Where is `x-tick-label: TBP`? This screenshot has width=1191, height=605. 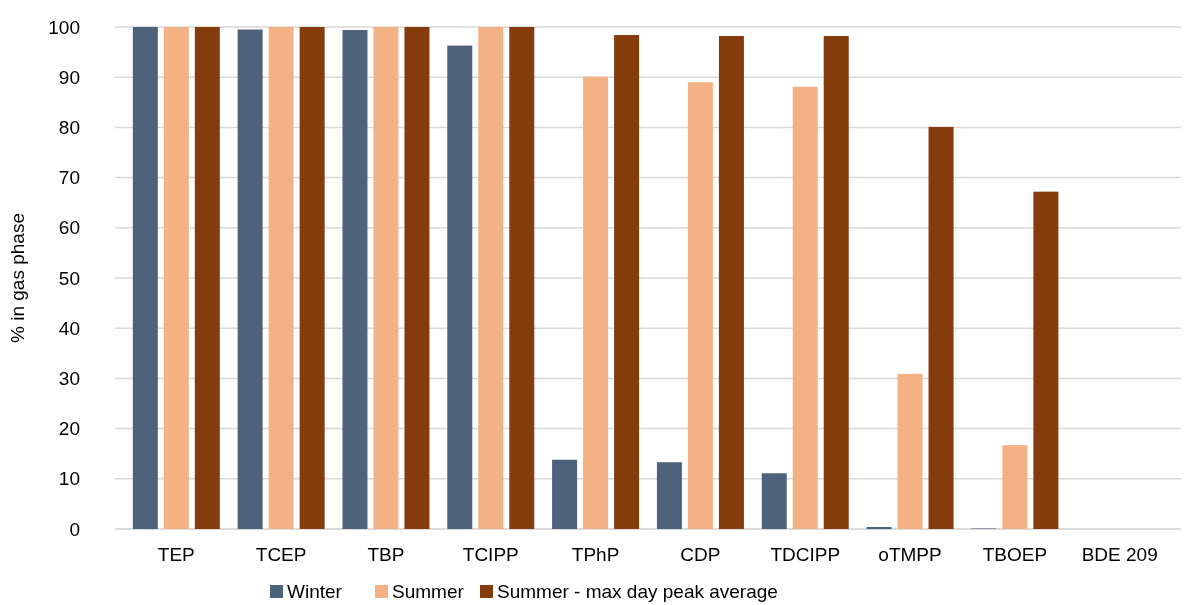
x-tick-label: TBP is located at coordinates (386, 554).